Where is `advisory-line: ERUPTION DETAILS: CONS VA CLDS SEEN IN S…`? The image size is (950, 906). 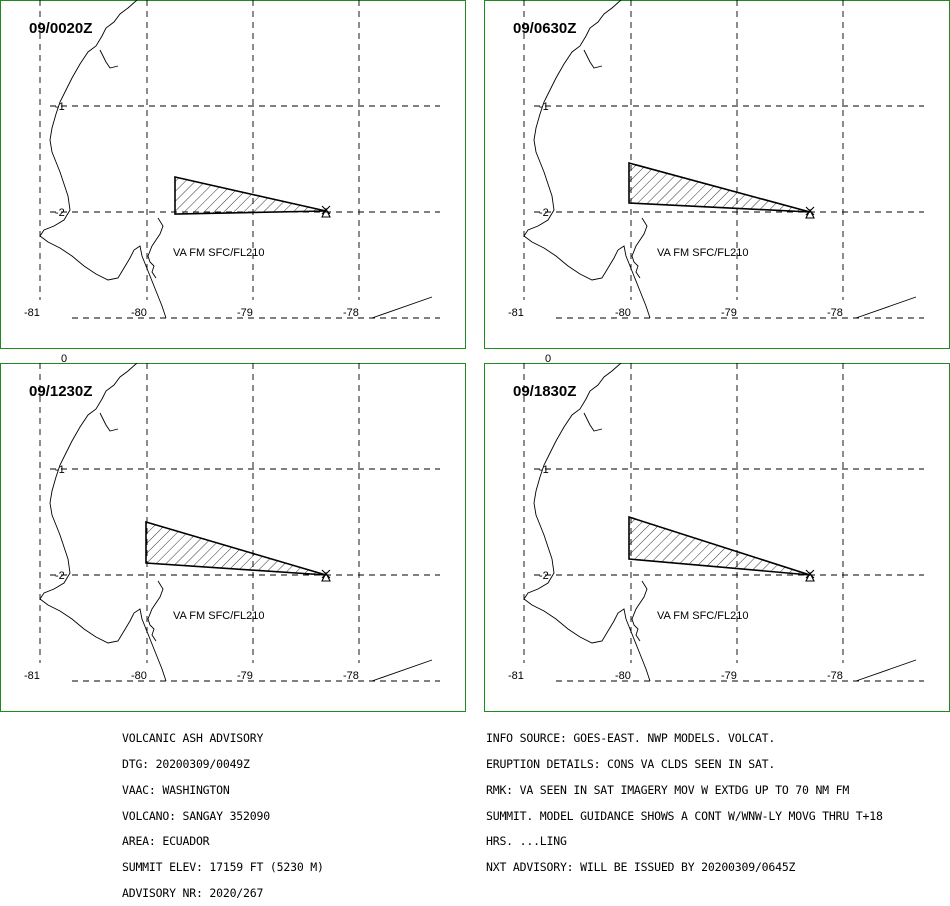 advisory-line: ERUPTION DETAILS: CONS VA CLDS SEEN IN S… is located at coordinates (631, 763).